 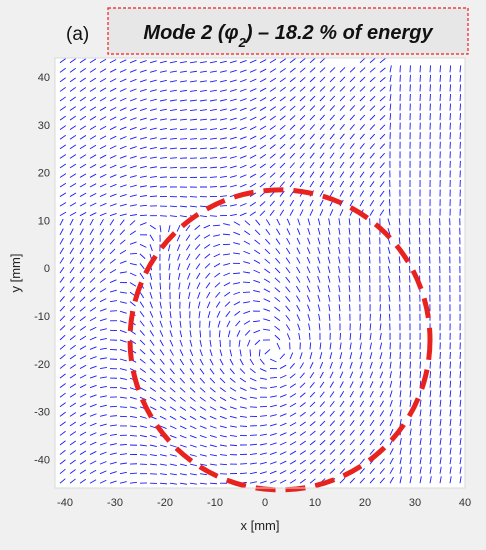 I want to click on chart-title: Mode 2 (φ2) – 18.2 % of energy, so click(x=288, y=36).